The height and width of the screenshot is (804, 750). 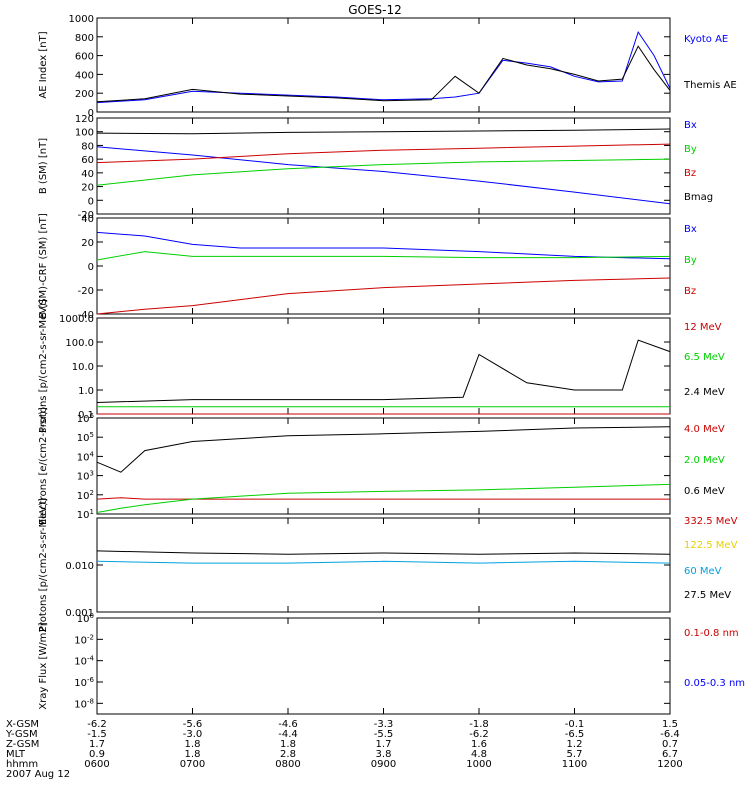 What do you see at coordinates (670, 744) in the screenshot?
I see `x-axis-value: 0.7` at bounding box center [670, 744].